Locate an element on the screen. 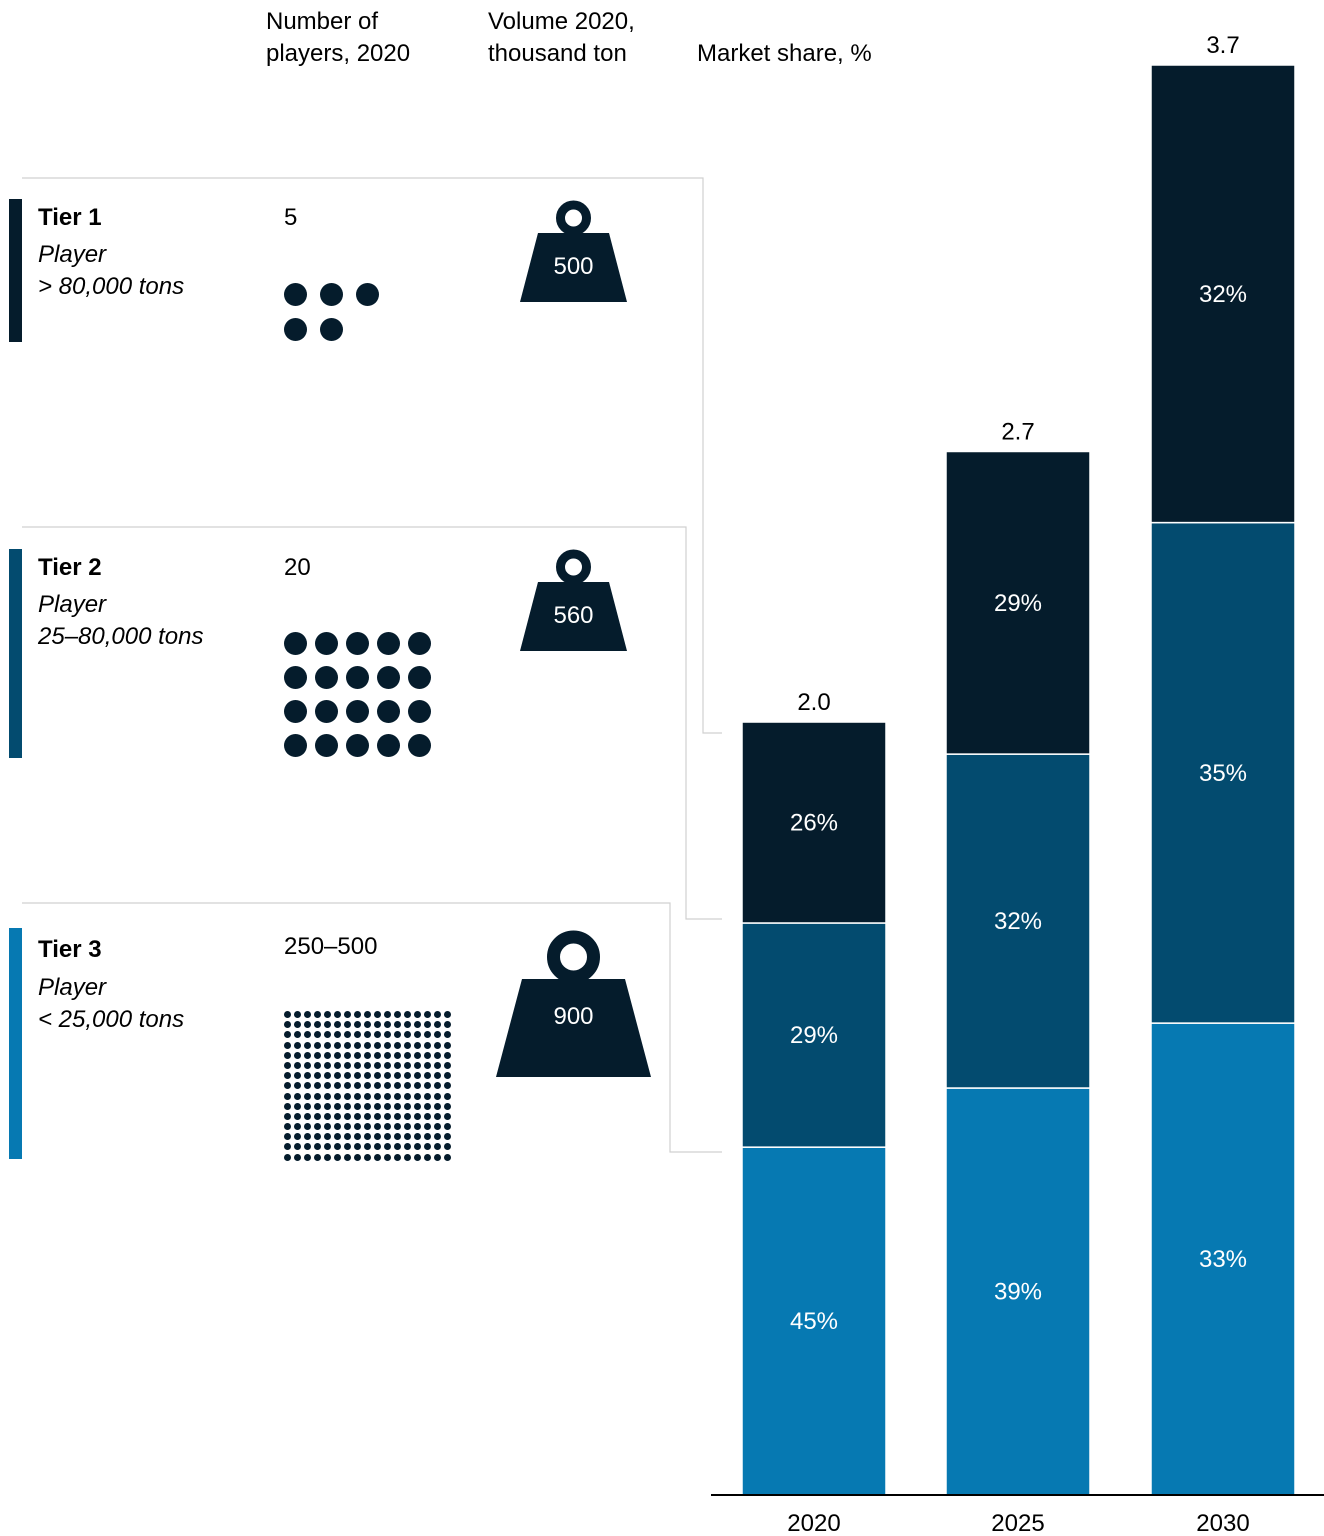 This screenshot has height=1536, width=1324. tier1-sub2: > 80,000 tons is located at coordinates (111, 286).